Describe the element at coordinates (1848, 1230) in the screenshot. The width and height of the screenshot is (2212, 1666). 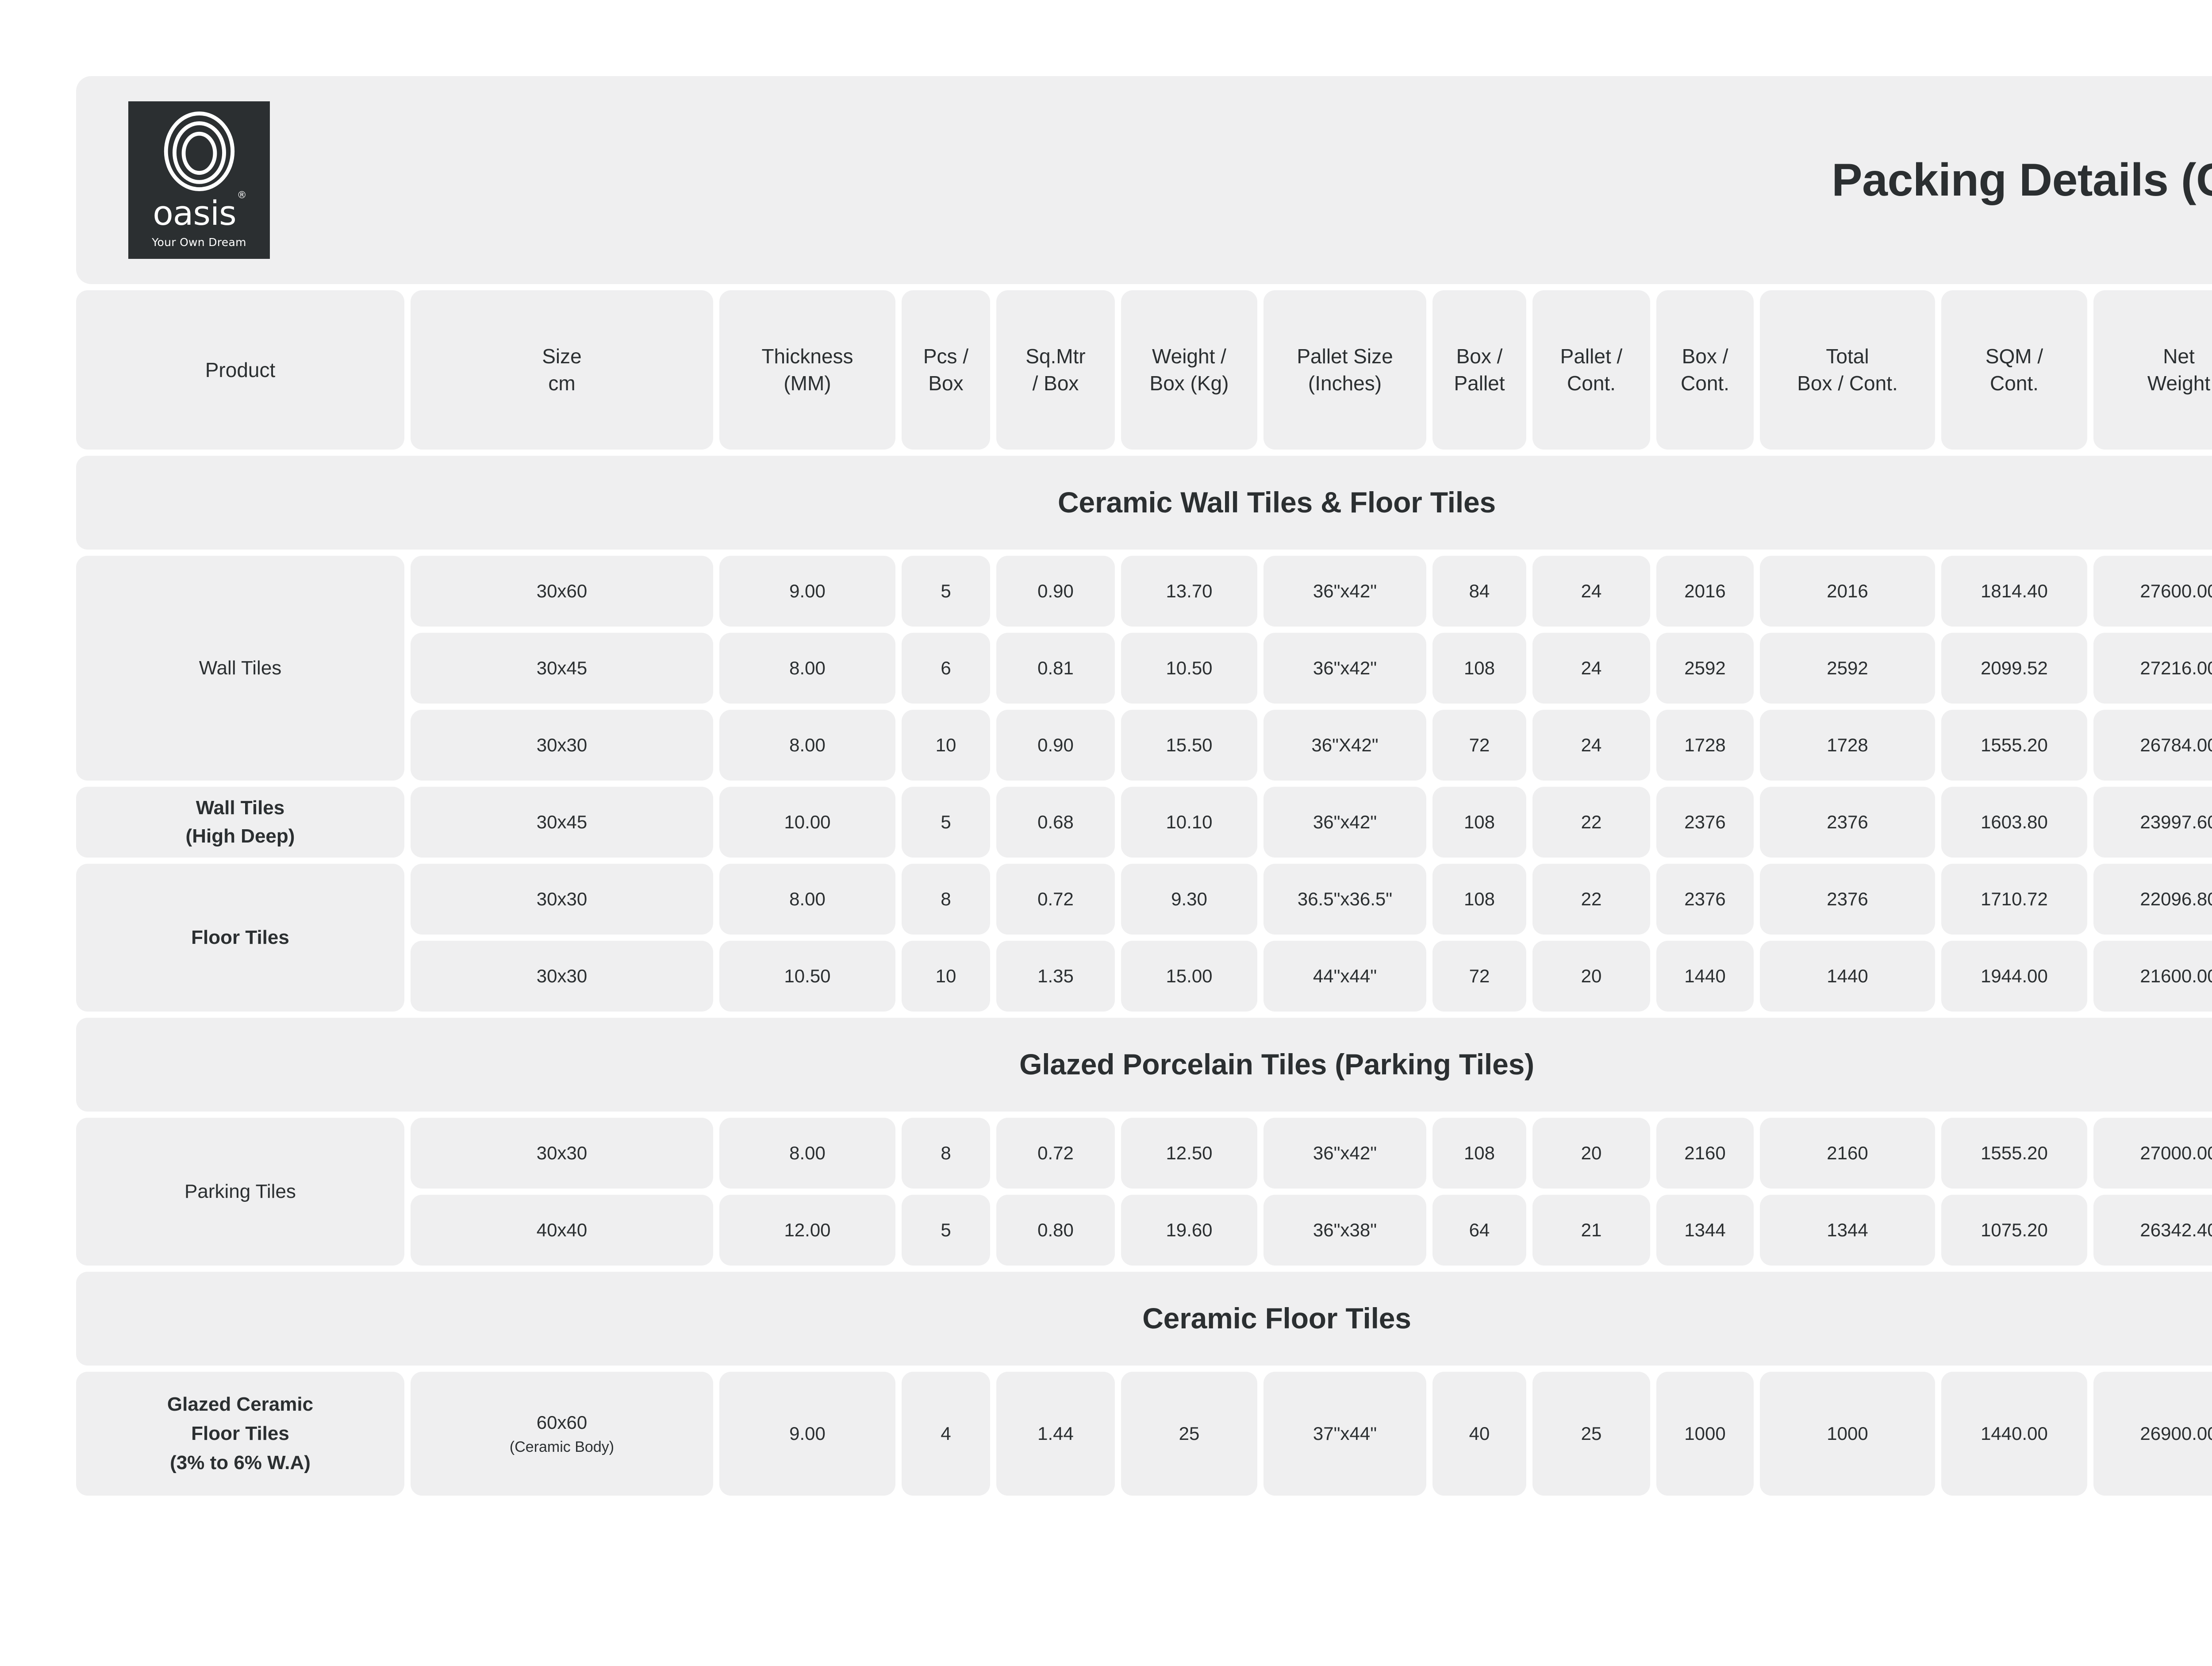
I see `cell-total-box-cont: 1344` at that location.